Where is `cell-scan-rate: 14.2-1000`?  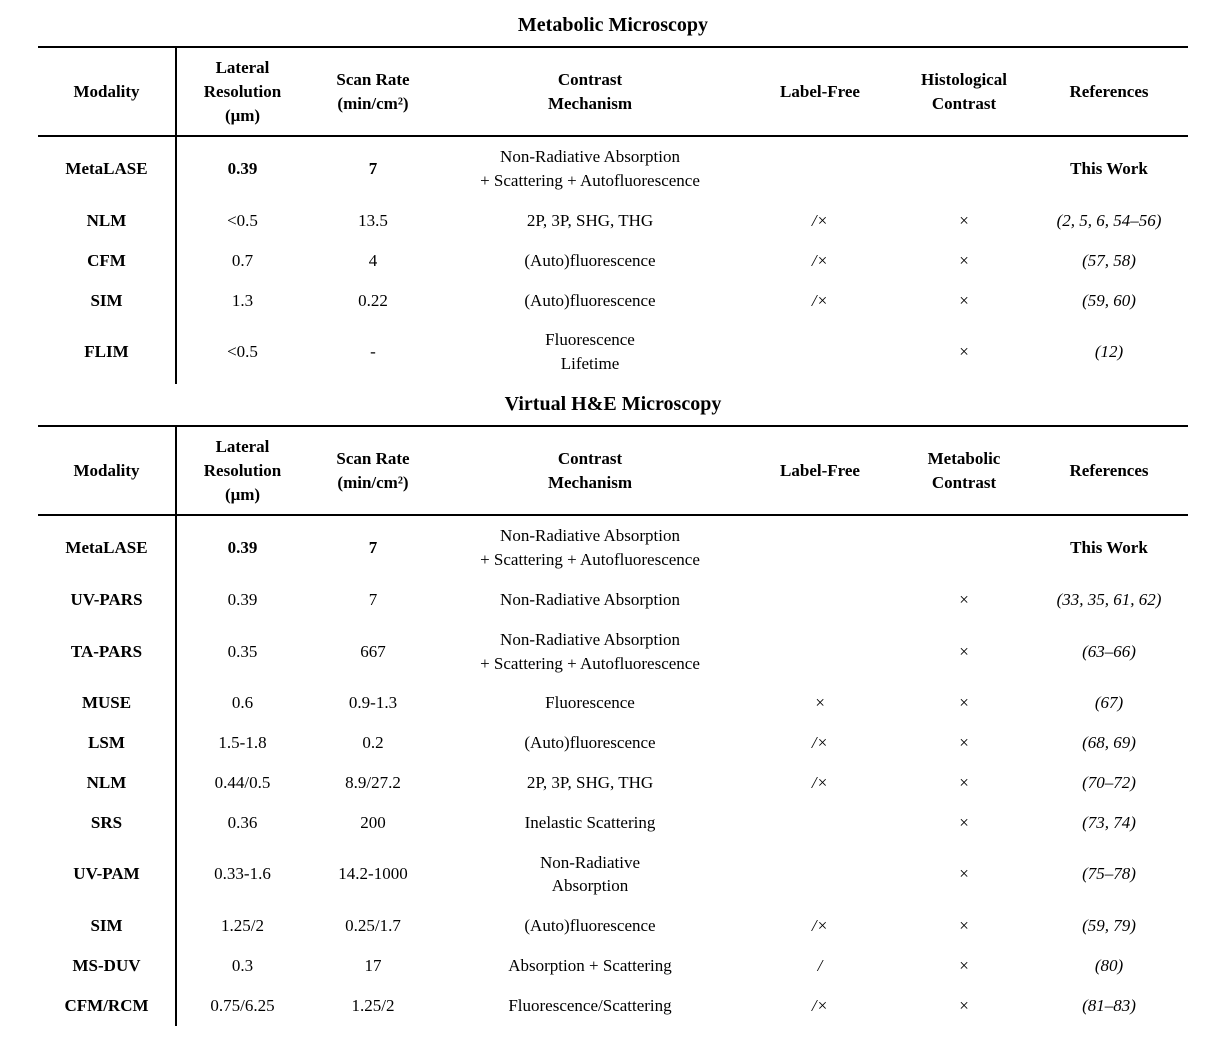 cell-scan-rate: 14.2-1000 is located at coordinates (373, 874).